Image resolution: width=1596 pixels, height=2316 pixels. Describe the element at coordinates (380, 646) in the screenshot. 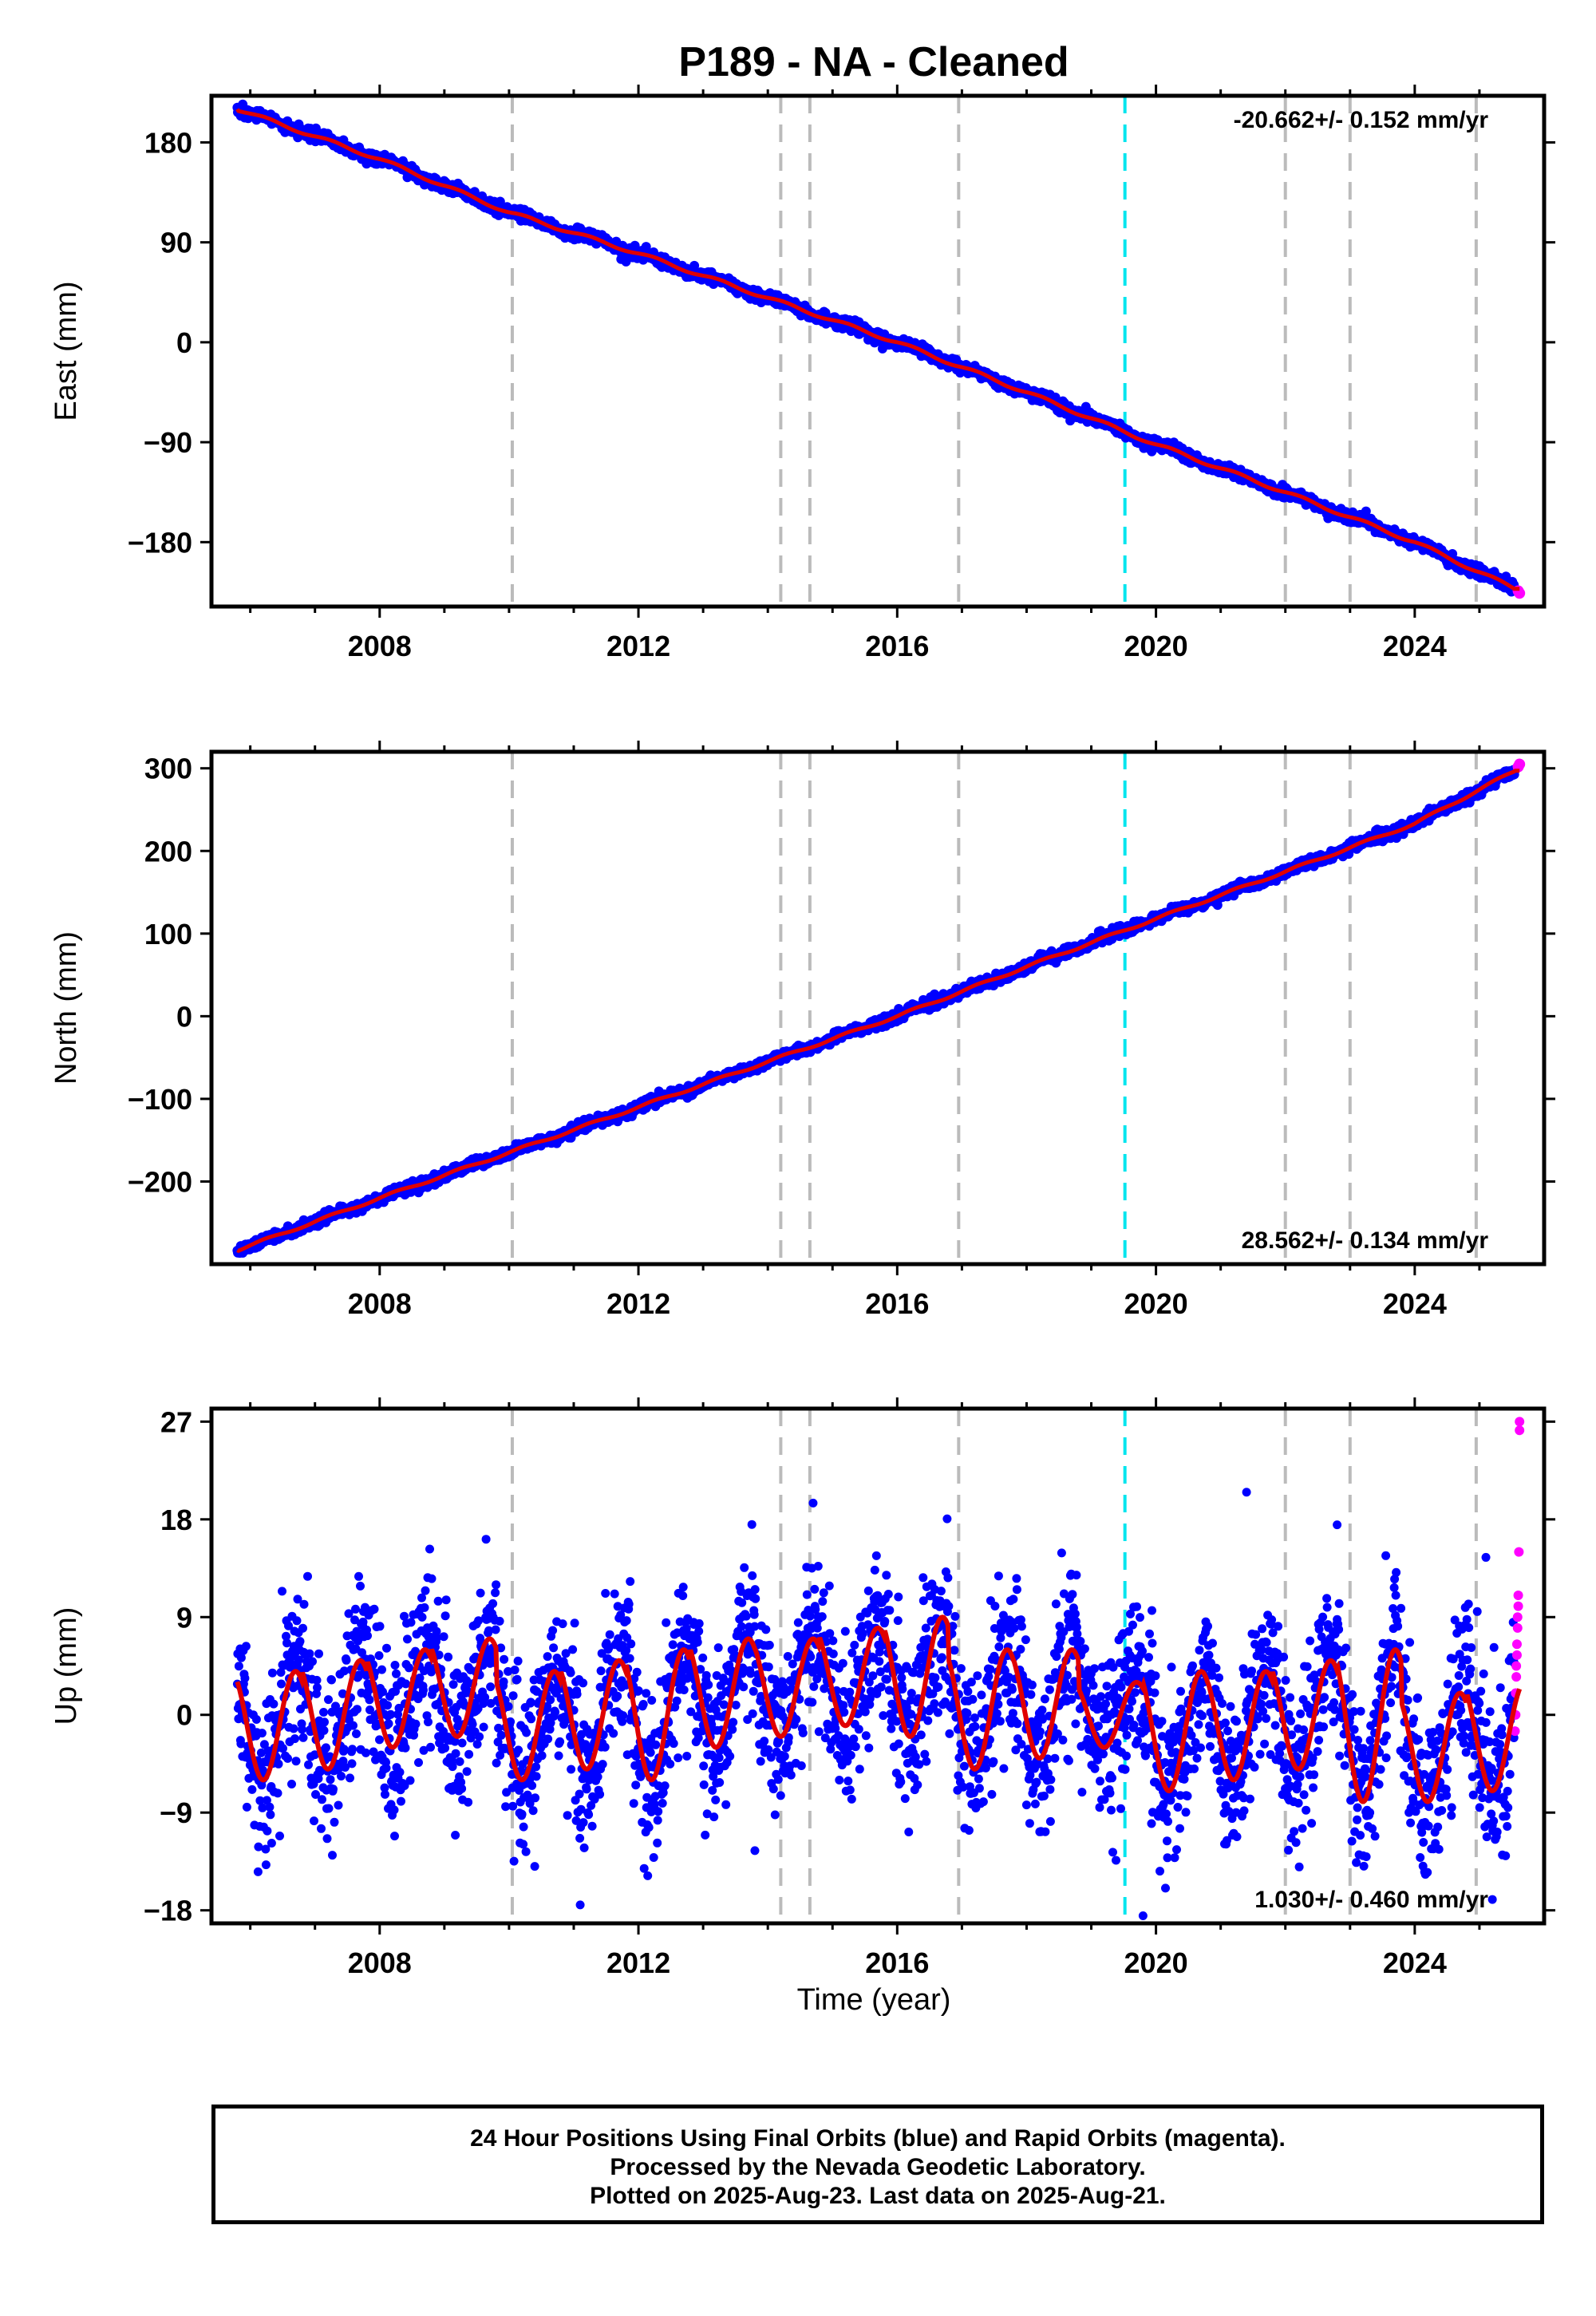

I see `x-tick-label: 2008` at that location.